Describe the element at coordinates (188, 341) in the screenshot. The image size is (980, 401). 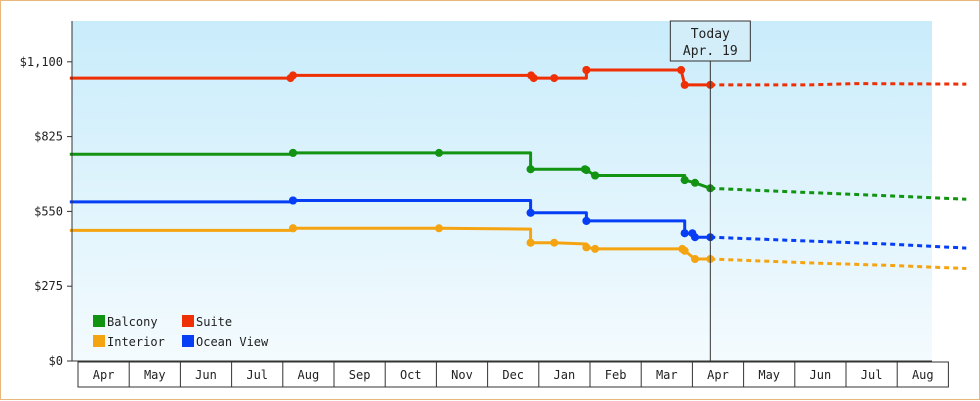
I see `legend-swatch-ocean-view` at that location.